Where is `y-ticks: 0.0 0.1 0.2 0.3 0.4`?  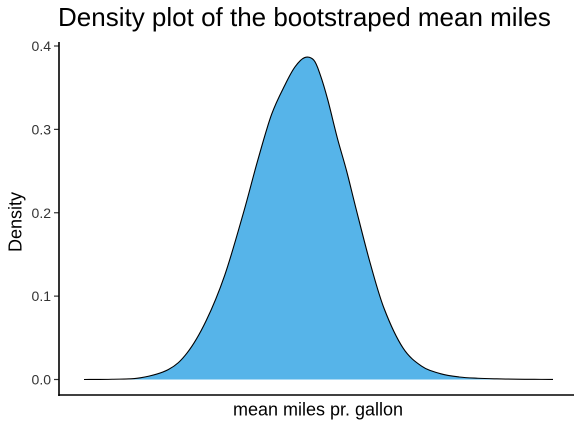 y-ticks: 0.0 0.1 0.2 0.3 0.4 is located at coordinates (45, 213).